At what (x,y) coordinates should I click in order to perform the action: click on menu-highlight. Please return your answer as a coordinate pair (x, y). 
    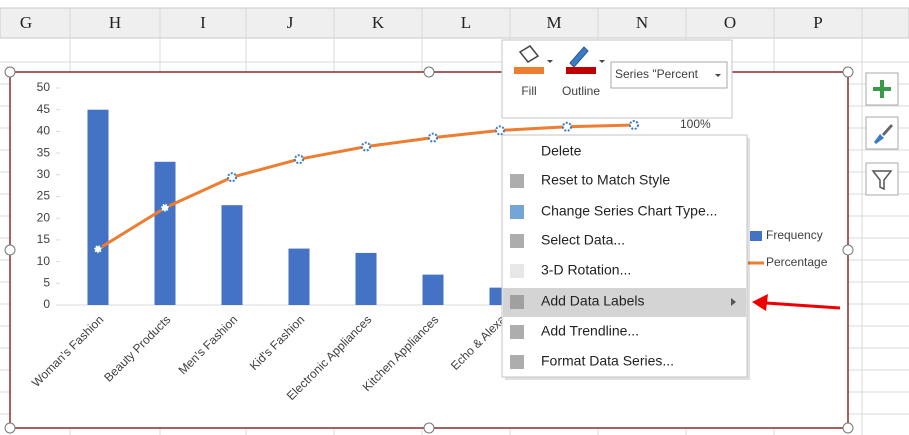
    Looking at the image, I should click on (624, 302).